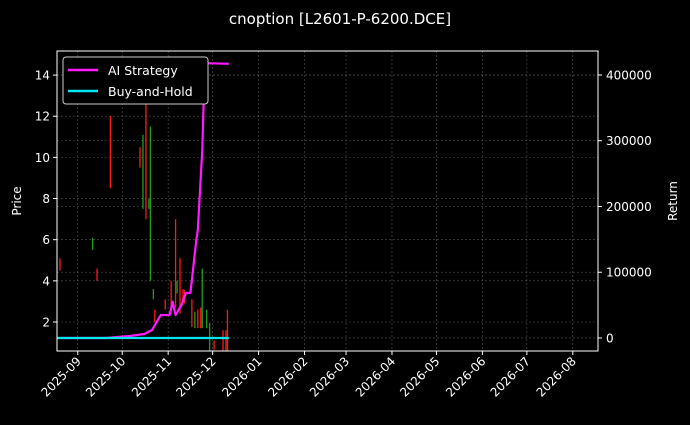  I want to click on legend: AI Strategy Buy-and-Hold, so click(135, 80).